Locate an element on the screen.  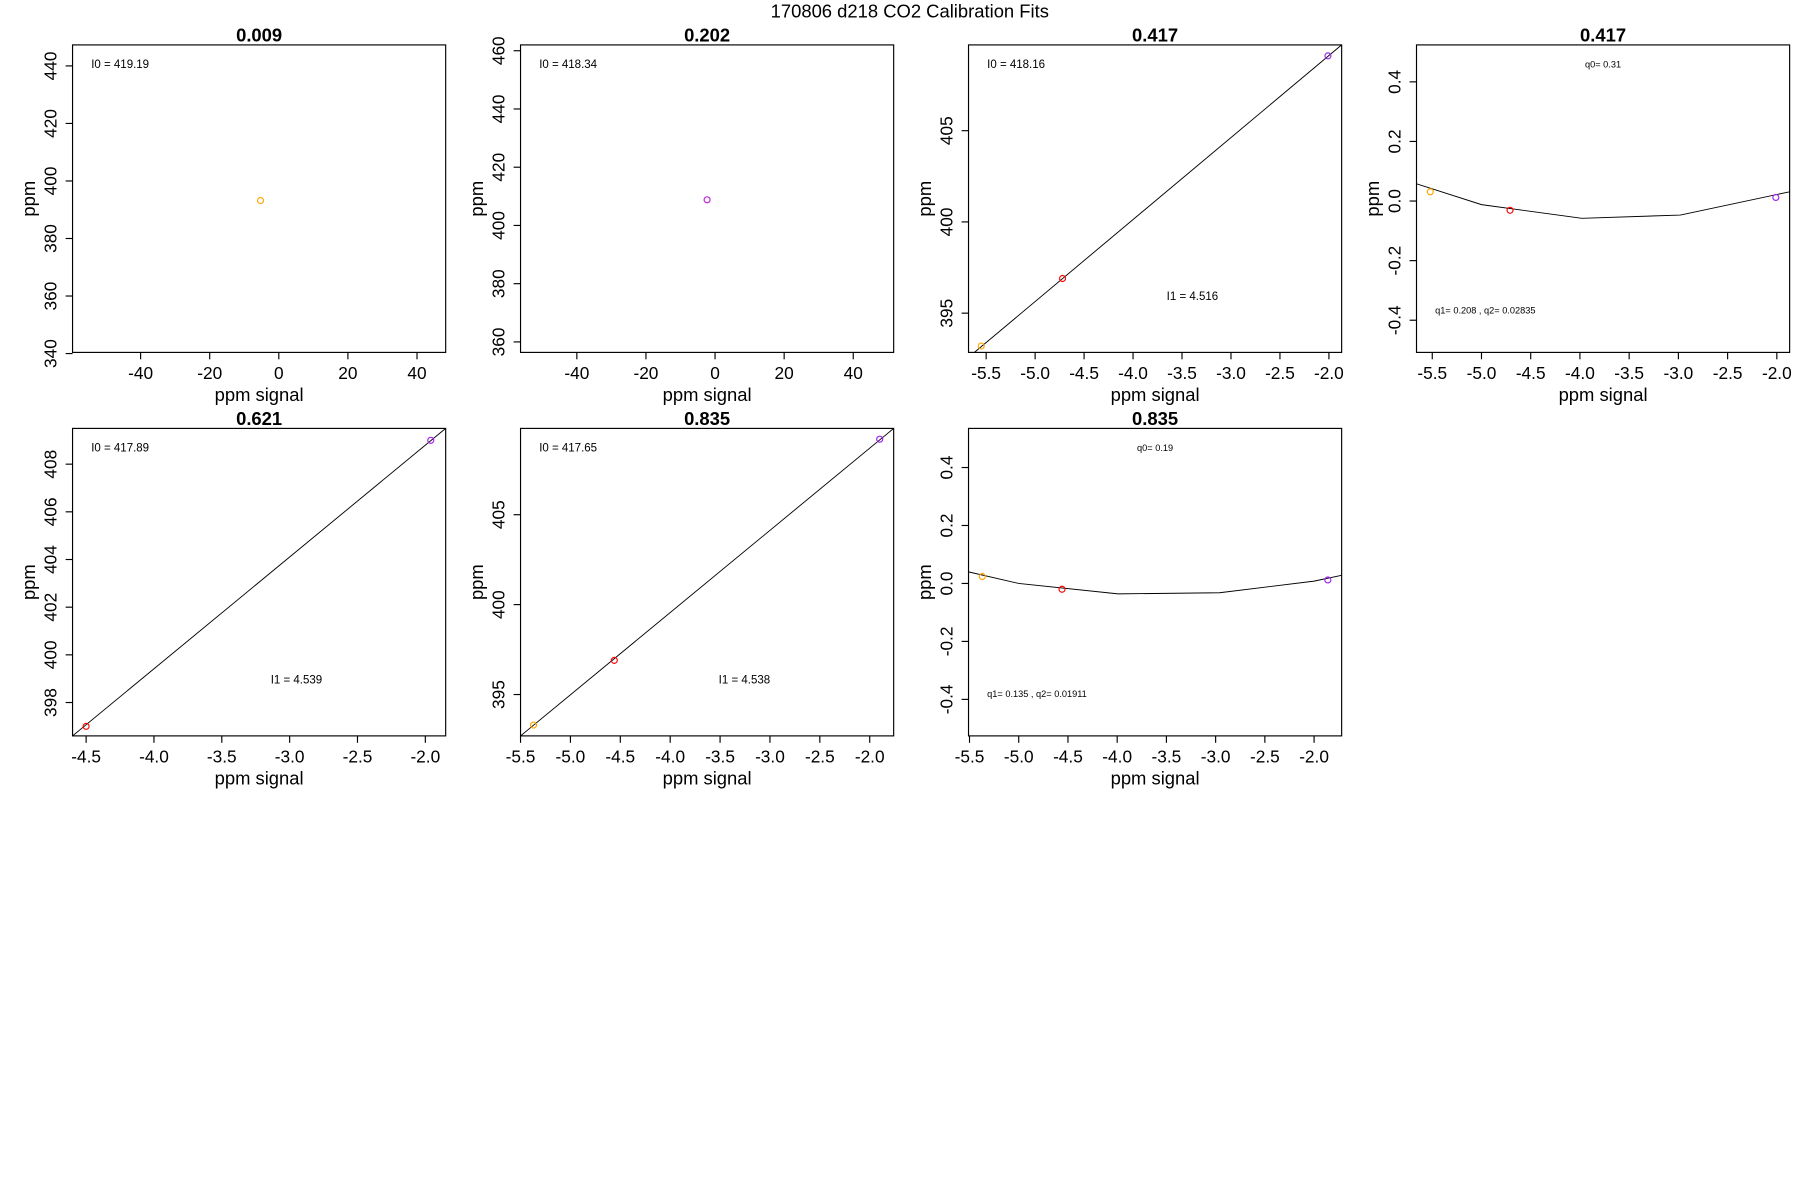
annotation: I1 = 4.539 is located at coordinates (296, 681).